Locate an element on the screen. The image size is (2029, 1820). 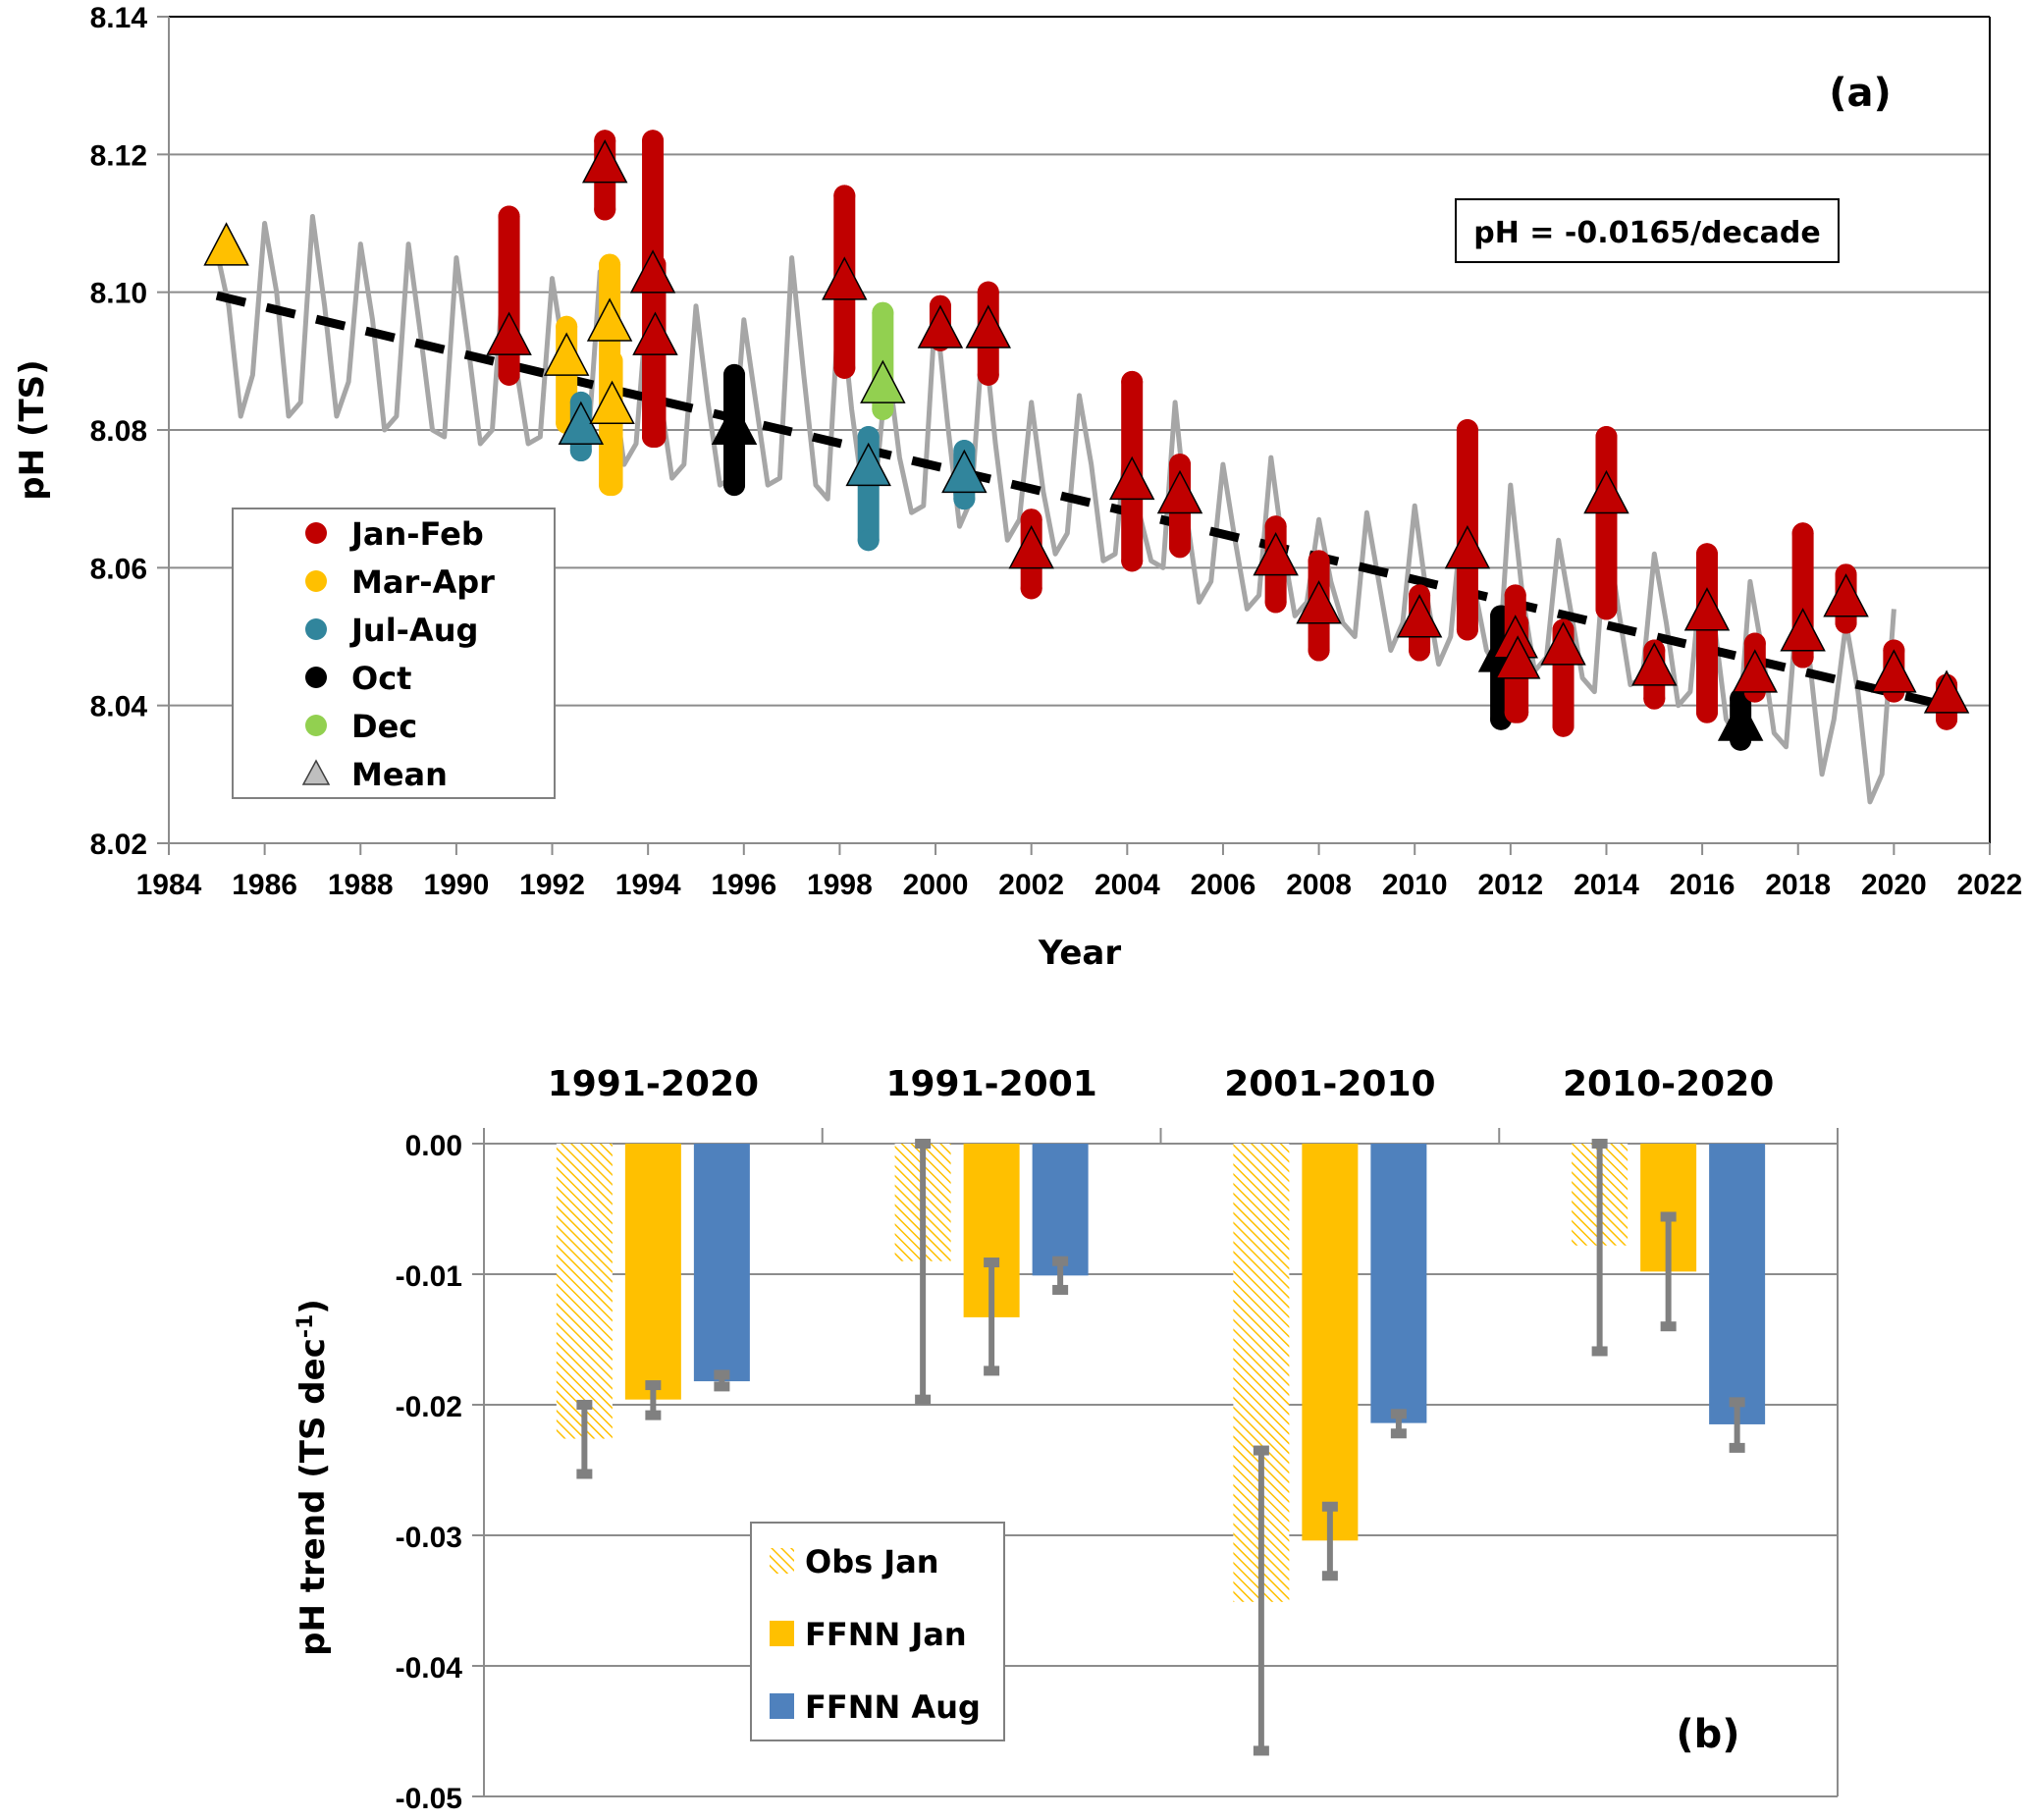
category-label: 2010-2020 is located at coordinates (1668, 1084).